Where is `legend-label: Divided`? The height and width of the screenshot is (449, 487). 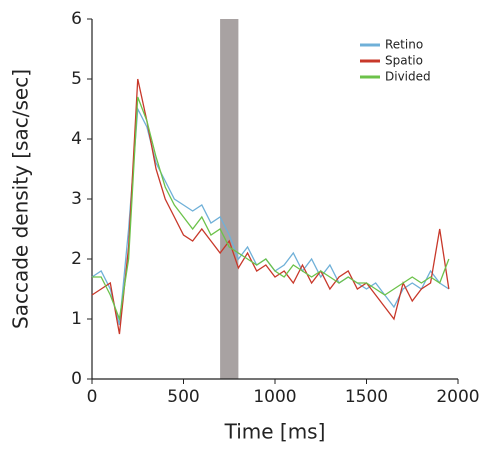
legend-label: Divided is located at coordinates (408, 77).